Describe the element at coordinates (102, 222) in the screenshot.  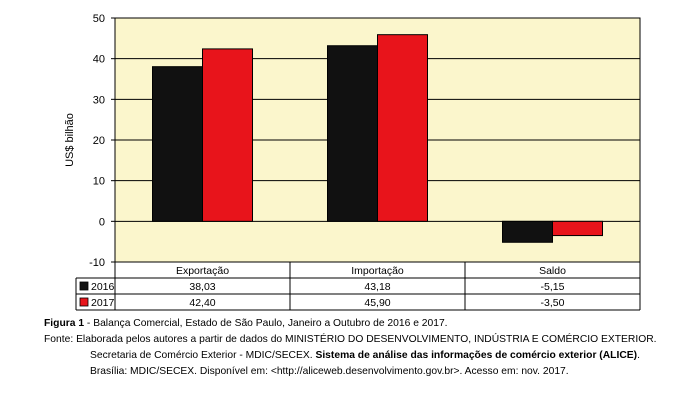
I see `y-tick-label: 0` at that location.